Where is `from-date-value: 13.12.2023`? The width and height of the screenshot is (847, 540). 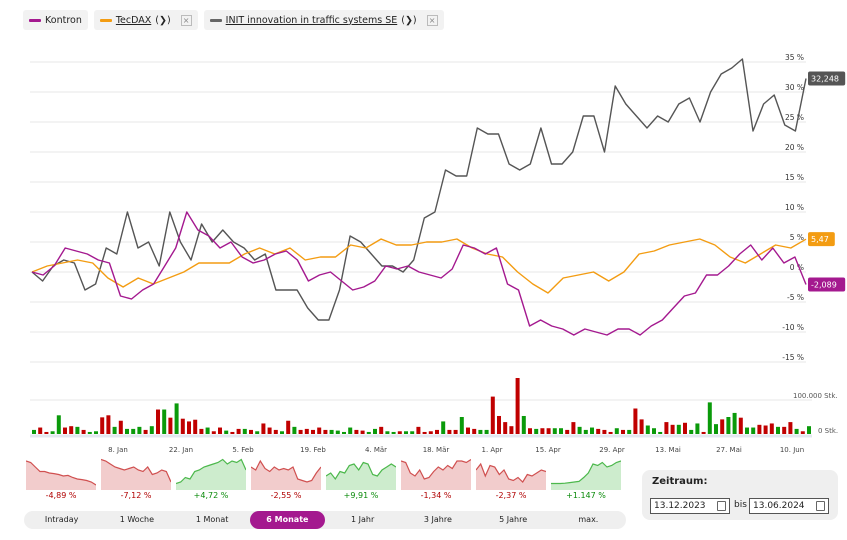 from-date-value: 13.12.2023 is located at coordinates (680, 506).